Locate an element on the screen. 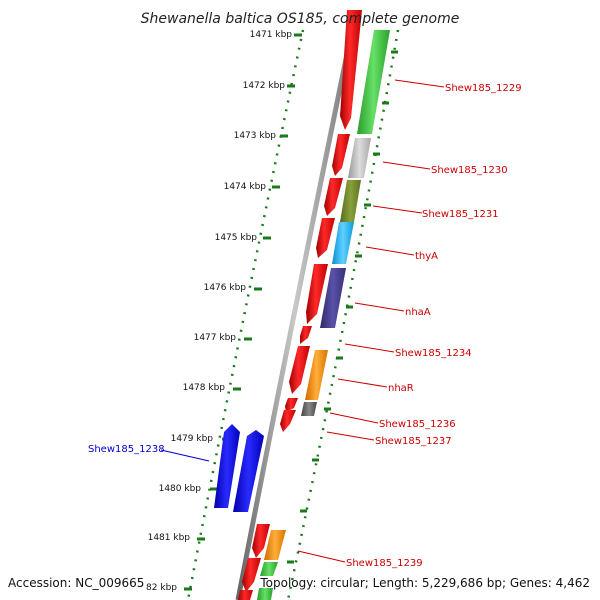 The image size is (600, 600). gene-green-b is located at coordinates (269, 569).